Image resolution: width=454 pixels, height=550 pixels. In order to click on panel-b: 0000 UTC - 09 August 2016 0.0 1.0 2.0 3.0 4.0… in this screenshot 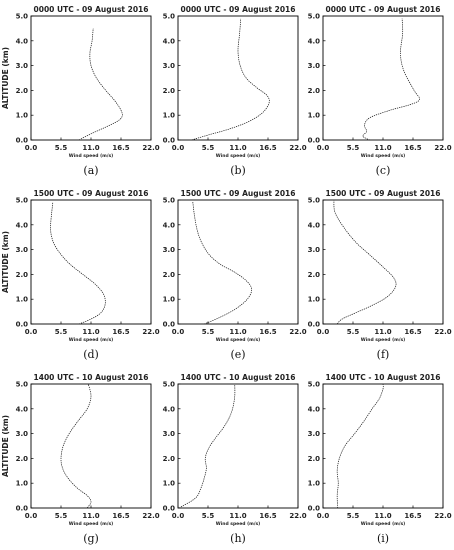, I will do `click(235, 91)`.